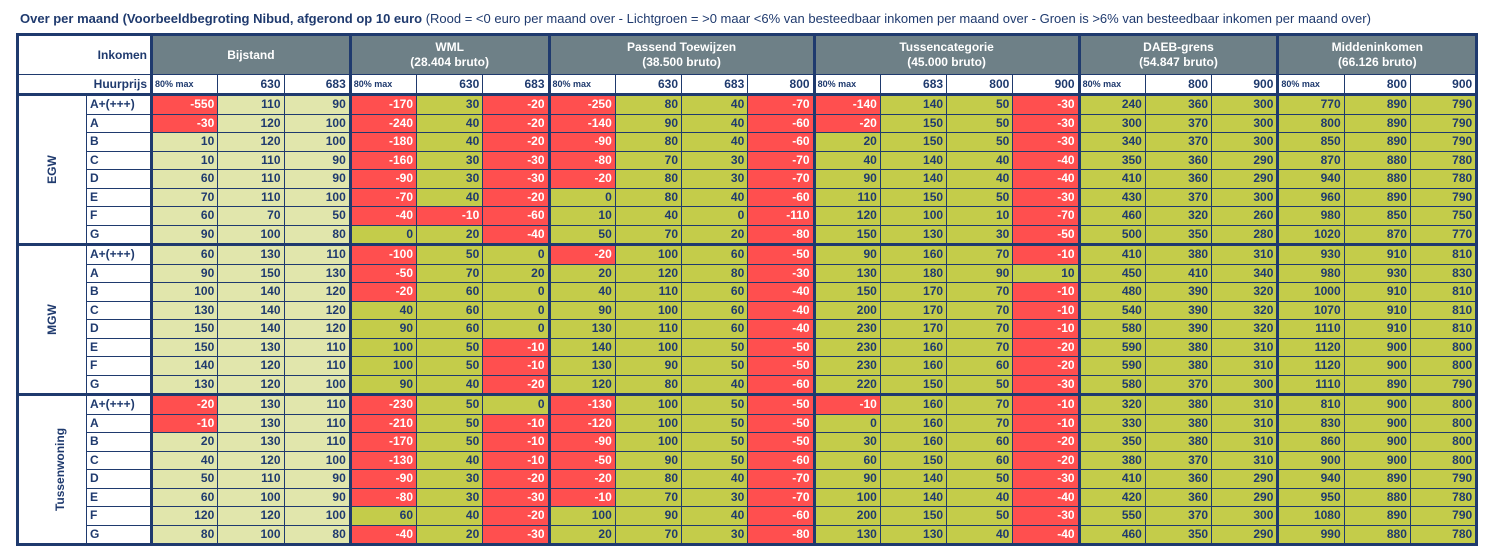 The width and height of the screenshot is (1495, 558). I want to click on energy-label: A+(+++), so click(119, 404).